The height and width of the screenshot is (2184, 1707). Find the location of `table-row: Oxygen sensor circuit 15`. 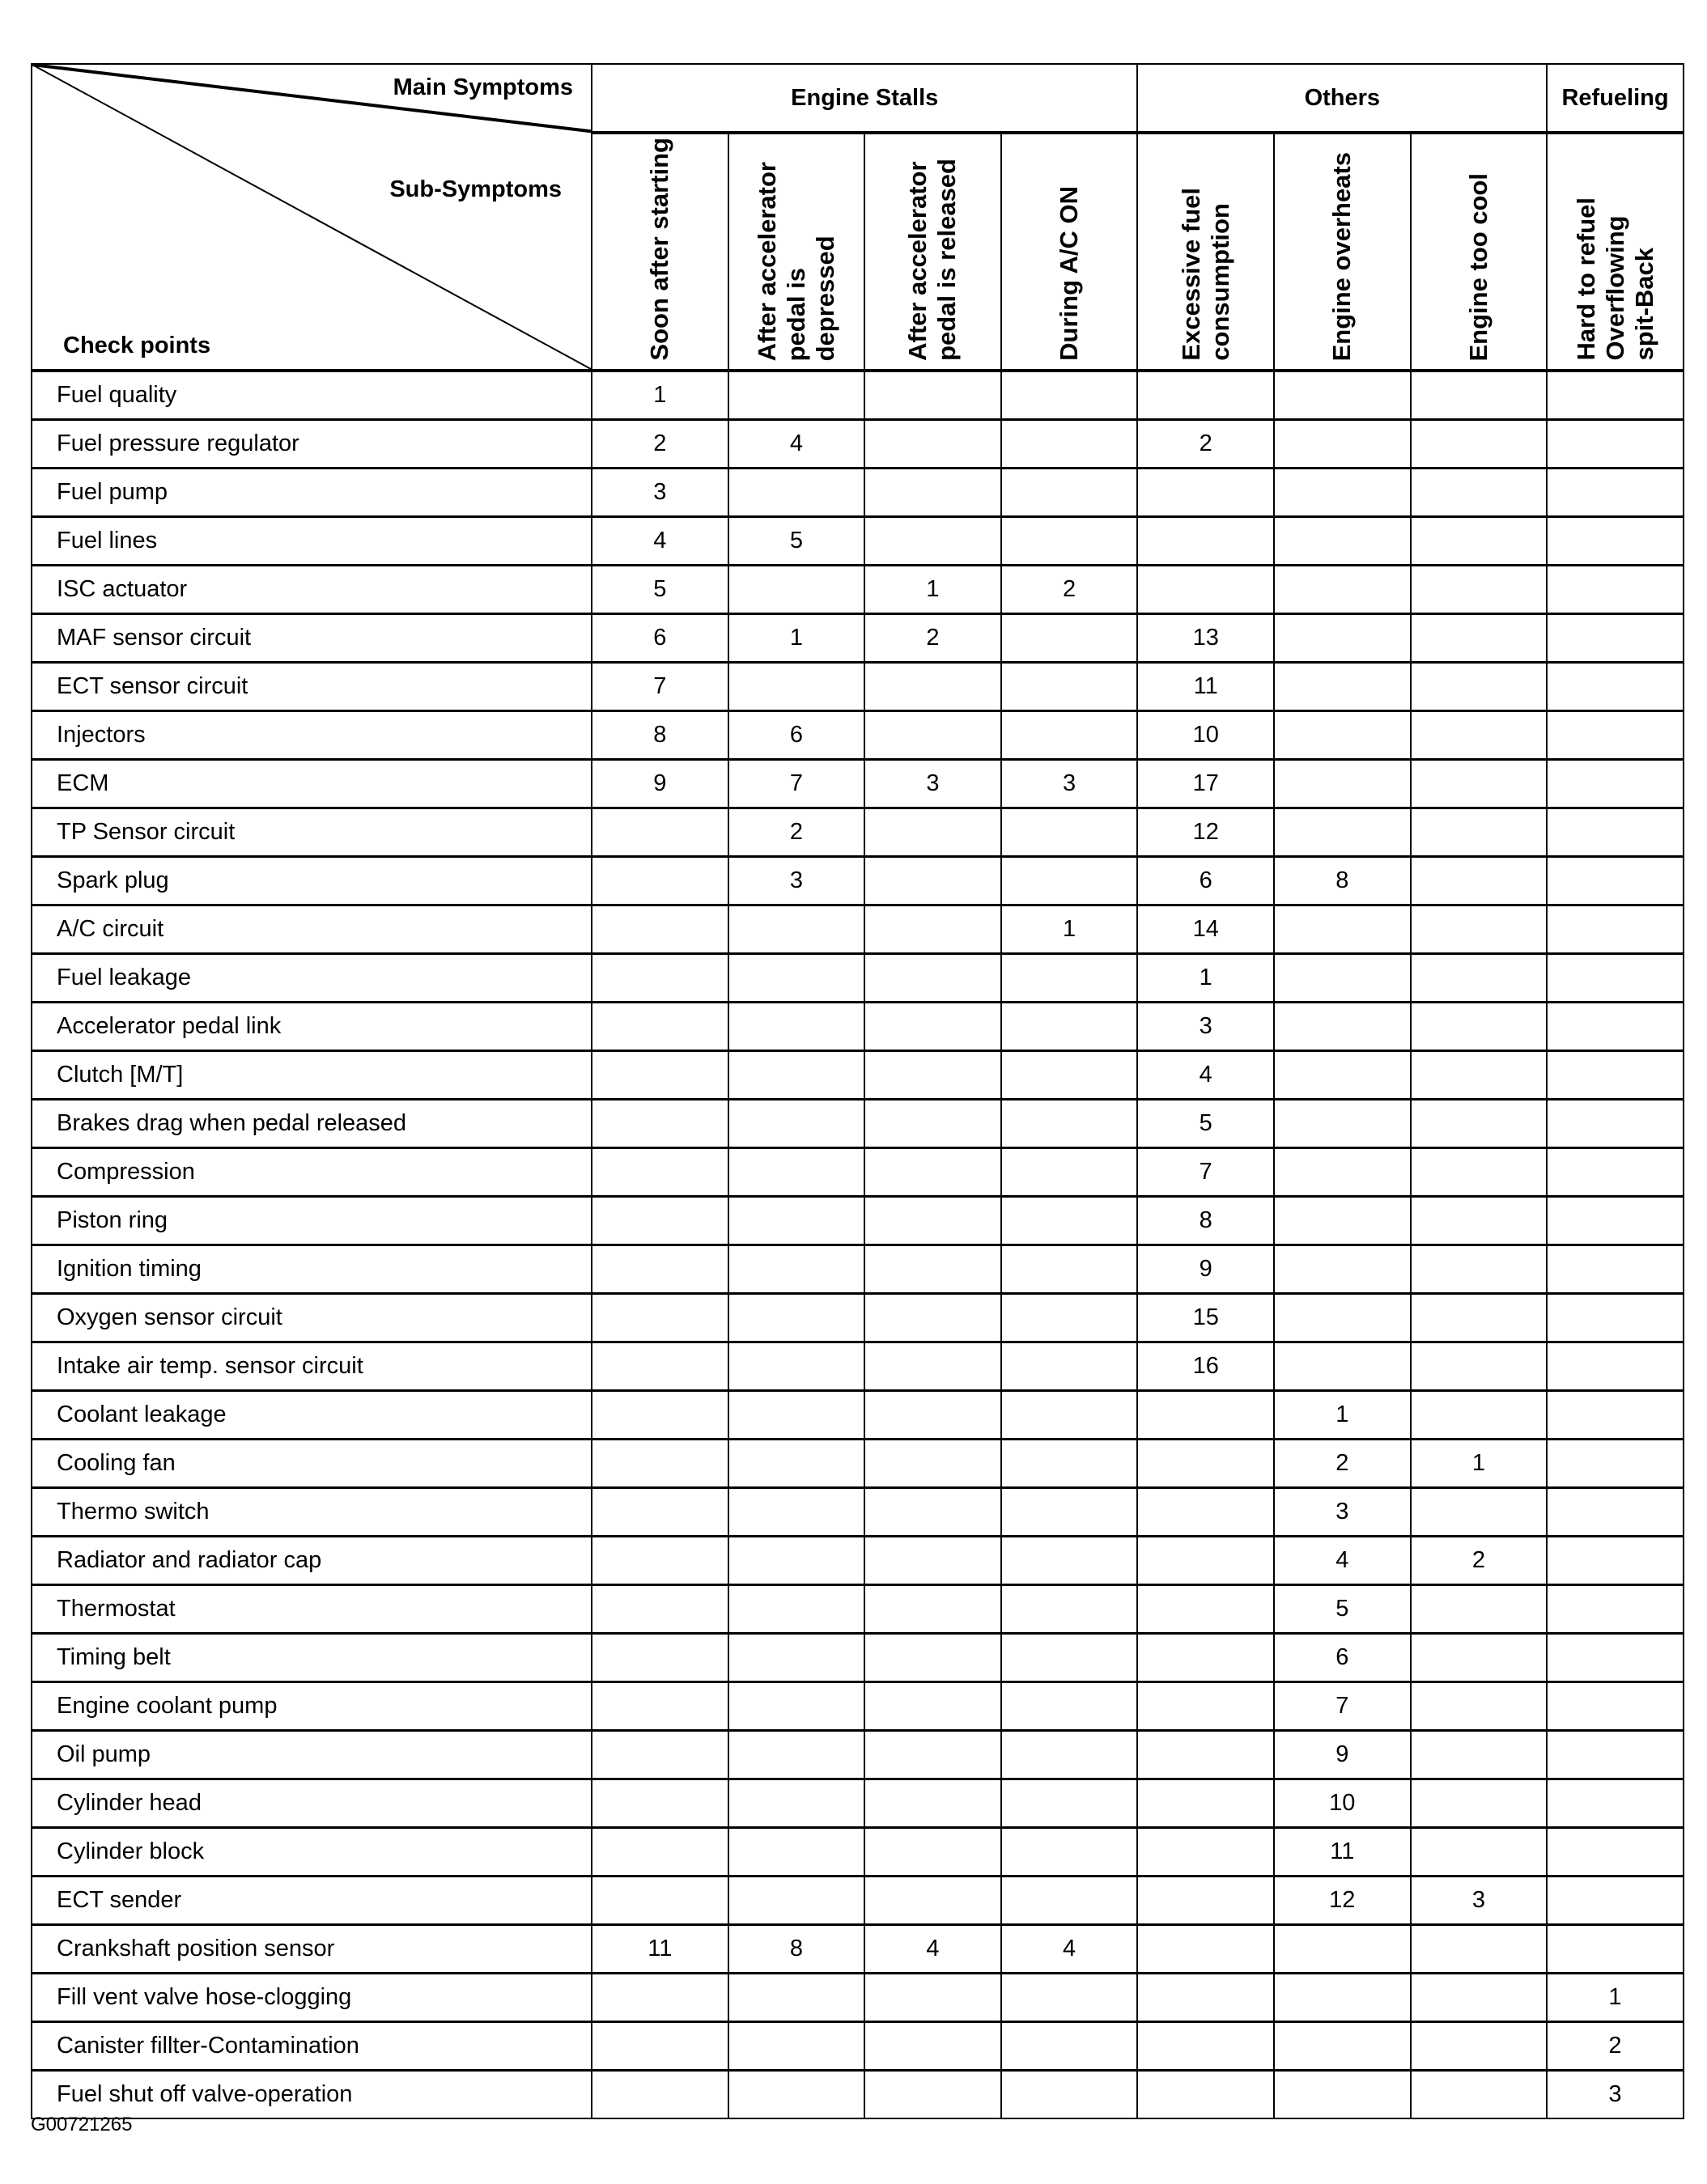

table-row: Oxygen sensor circuit 15 is located at coordinates (857, 1317).